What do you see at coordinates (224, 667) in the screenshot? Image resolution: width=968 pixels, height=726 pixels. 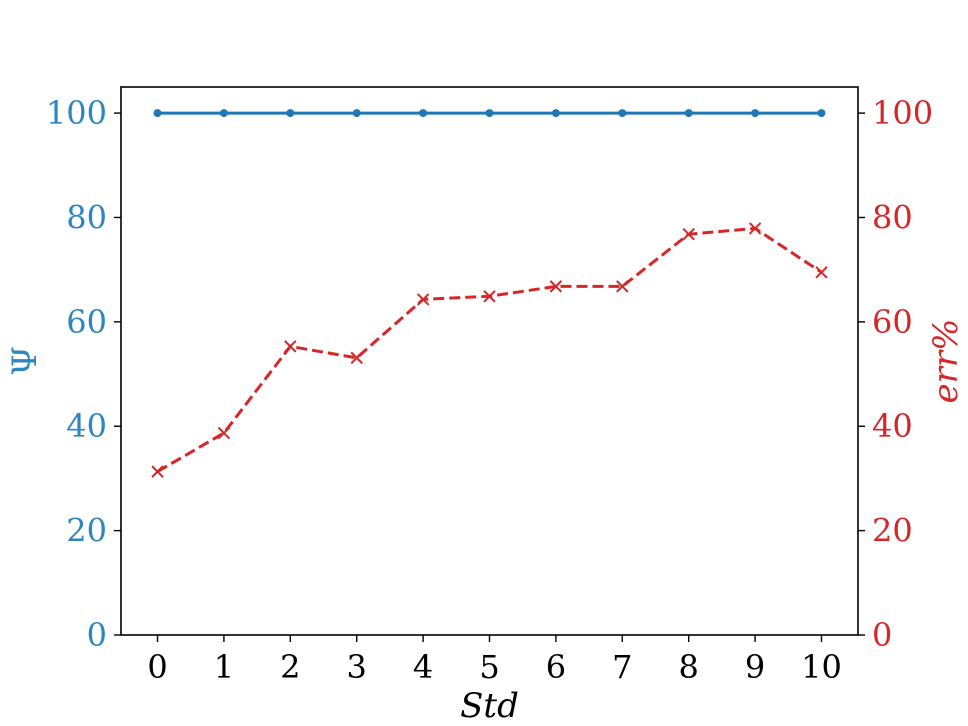 I see `x-tick-label: 1` at bounding box center [224, 667].